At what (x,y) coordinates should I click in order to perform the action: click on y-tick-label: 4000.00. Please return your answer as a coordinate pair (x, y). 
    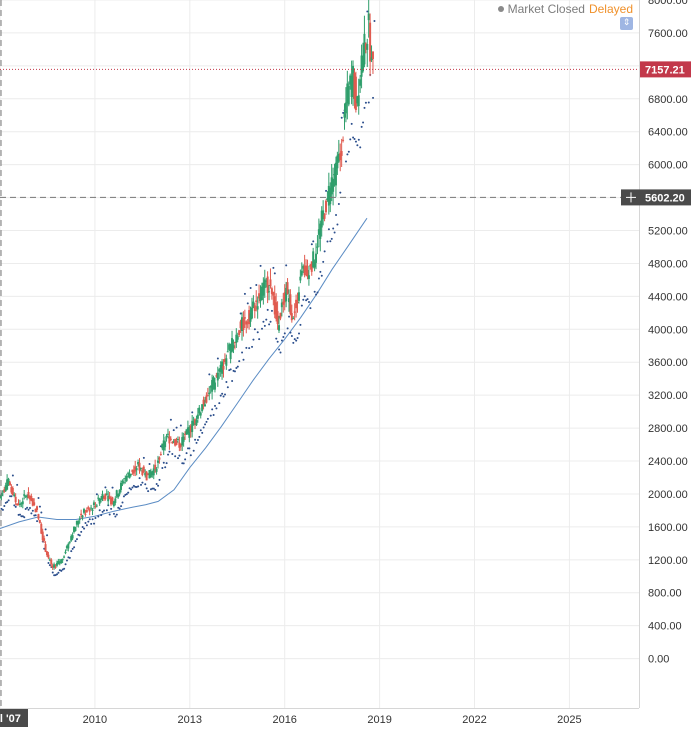
    Looking at the image, I should click on (668, 330).